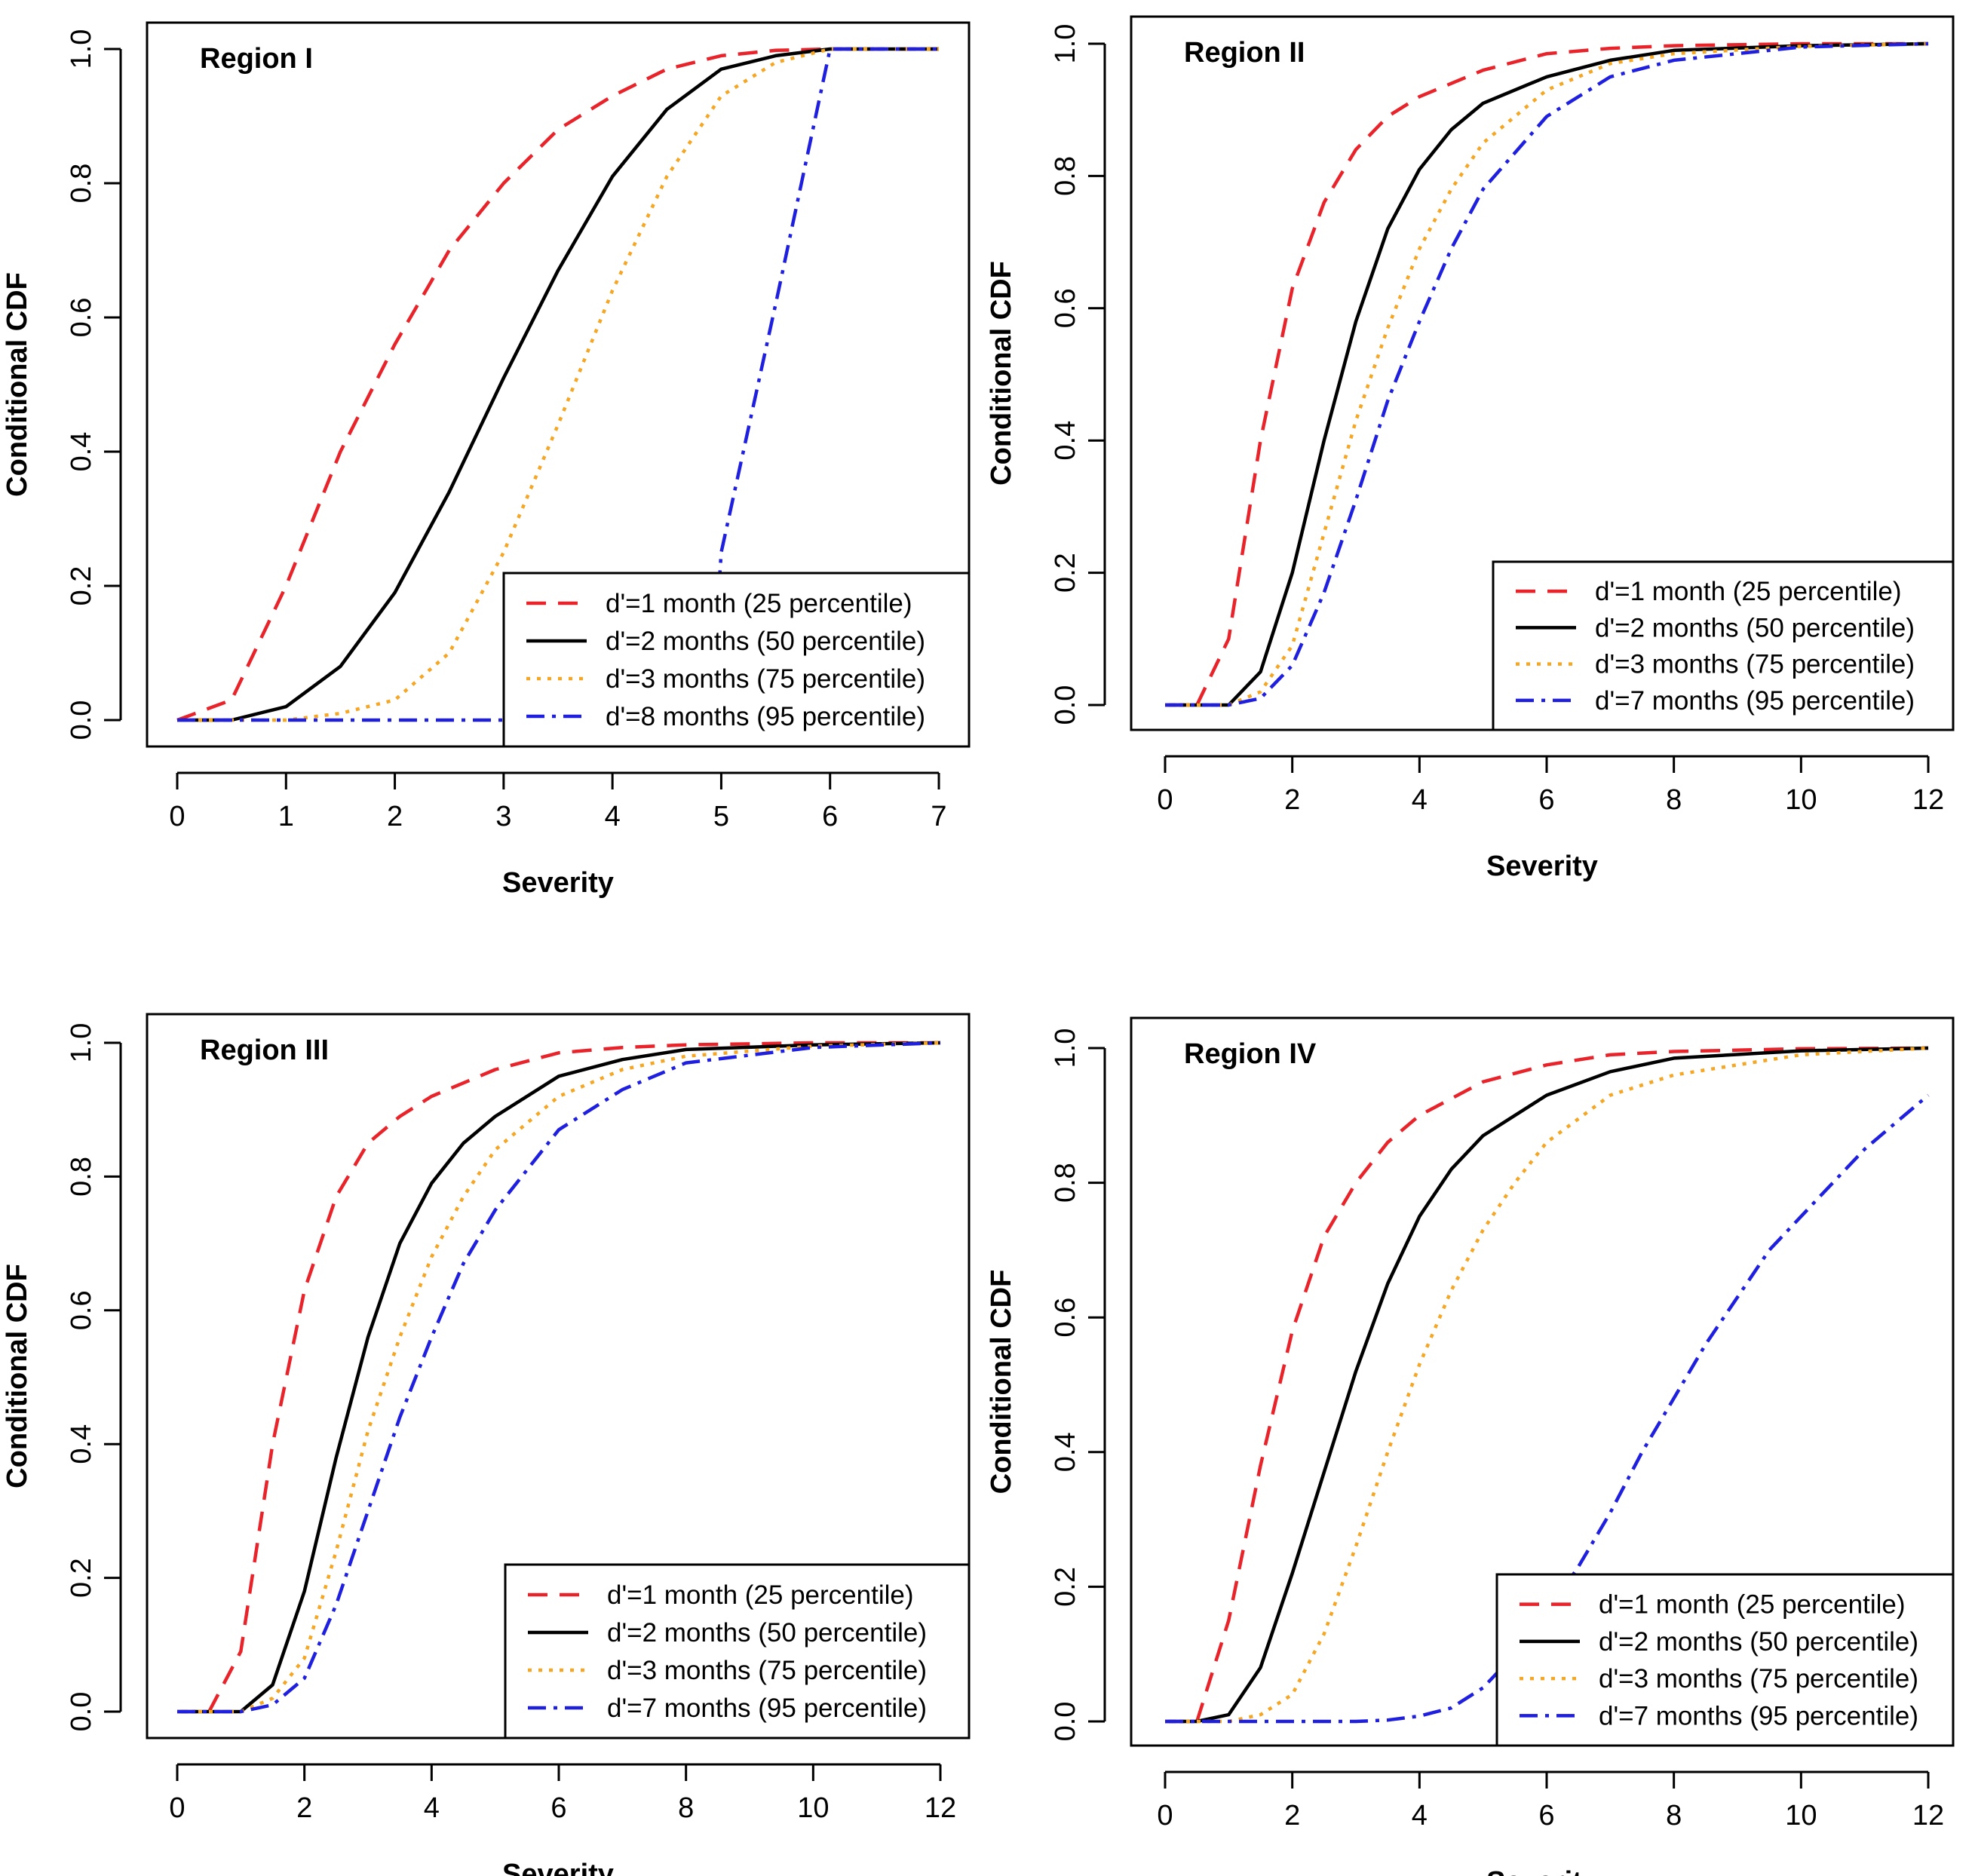 This screenshot has width=1975, height=1876. I want to click on panel-title: Region I, so click(256, 59).